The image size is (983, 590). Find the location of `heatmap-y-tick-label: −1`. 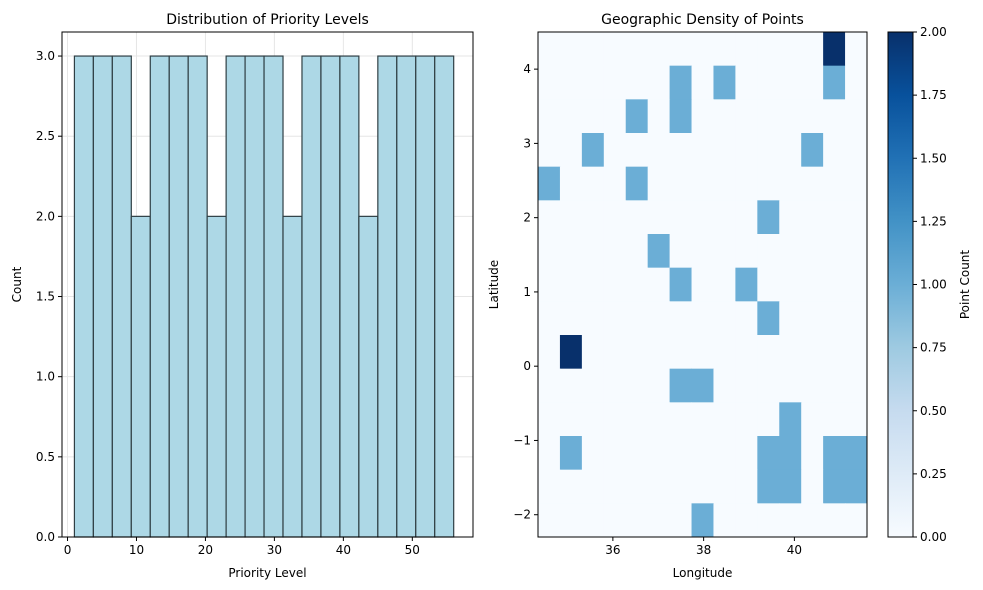

heatmap-y-tick-label: −1 is located at coordinates (522, 440).